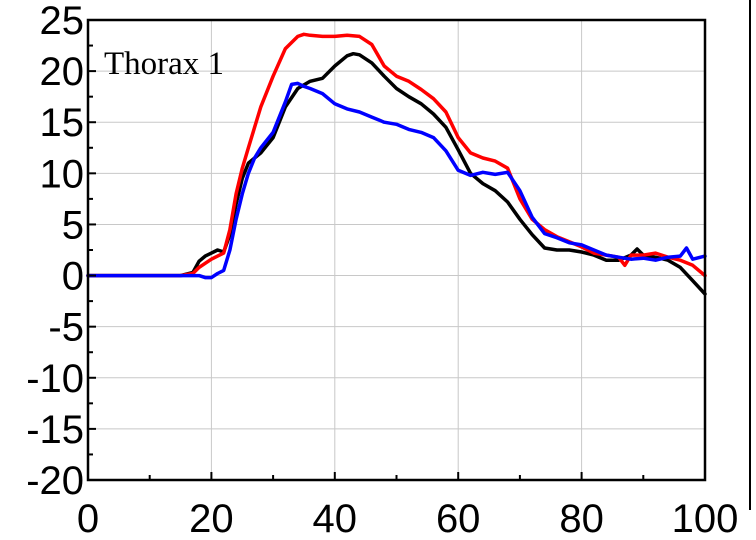 The width and height of the screenshot is (756, 540). What do you see at coordinates (408, 518) in the screenshot?
I see `x-tick-labels: 0 20 40 60 80 100` at bounding box center [408, 518].